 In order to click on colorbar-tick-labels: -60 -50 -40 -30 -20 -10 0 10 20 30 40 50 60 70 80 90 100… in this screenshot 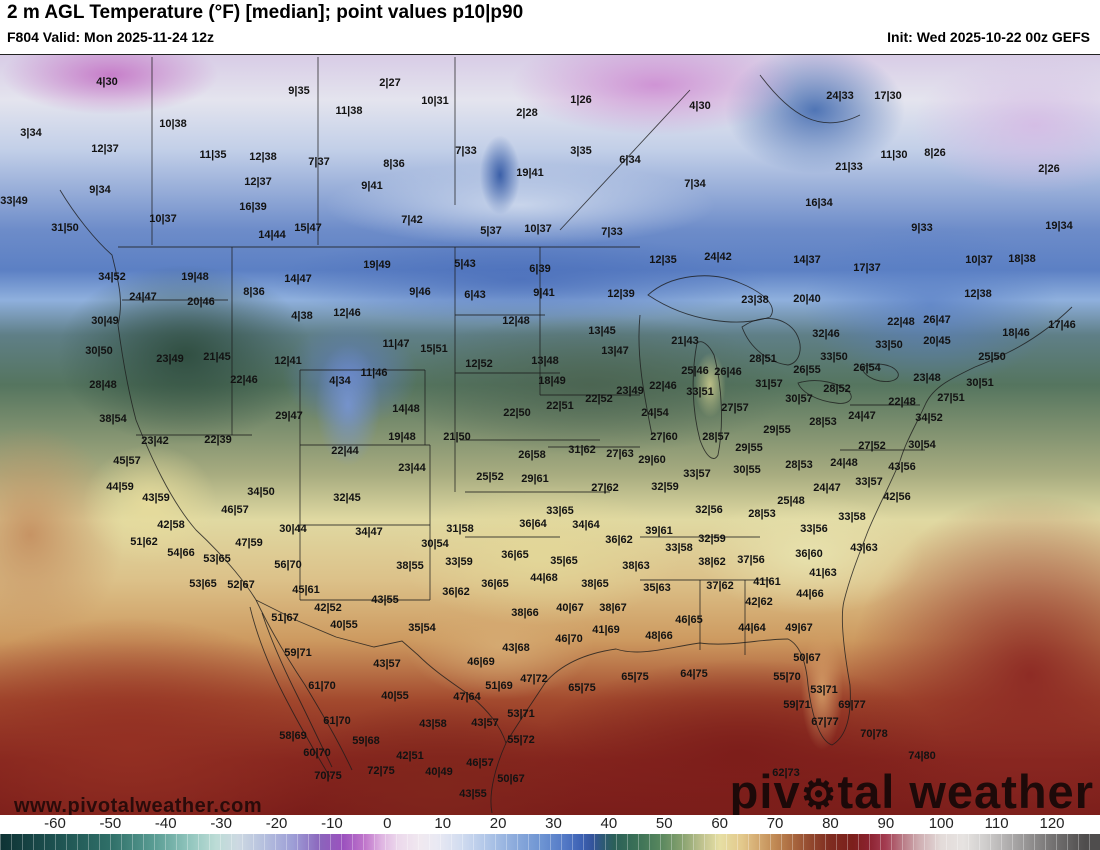, I will do `click(550, 824)`.